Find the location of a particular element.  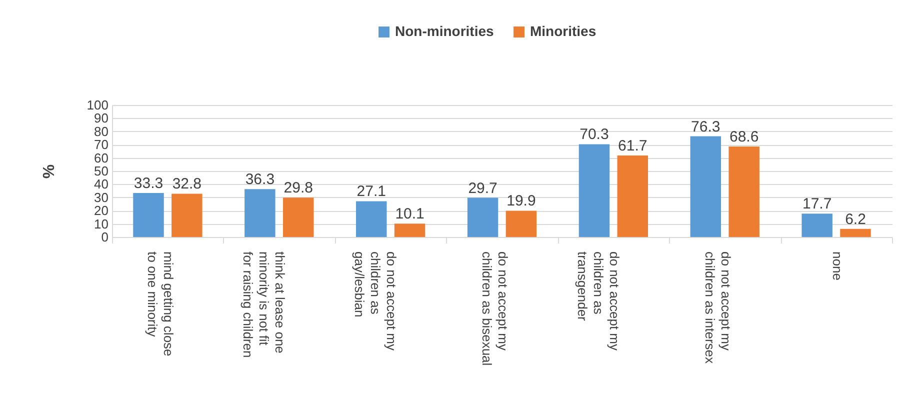

data-label: 70.3 is located at coordinates (594, 135).